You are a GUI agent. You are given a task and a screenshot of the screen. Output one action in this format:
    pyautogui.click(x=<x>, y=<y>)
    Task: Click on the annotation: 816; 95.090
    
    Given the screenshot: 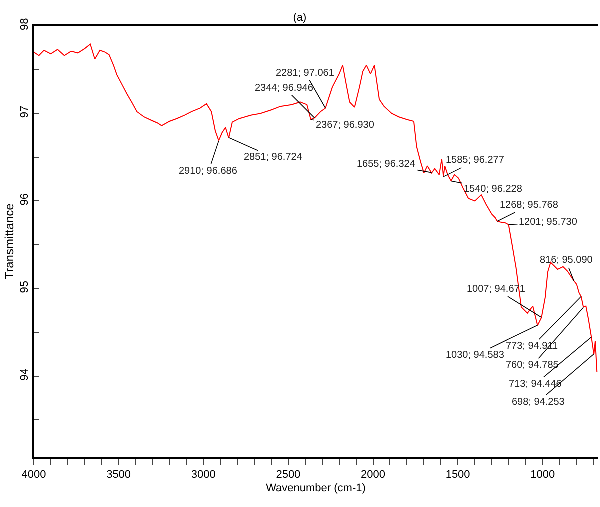 What is the action you would take?
    pyautogui.click(x=567, y=260)
    